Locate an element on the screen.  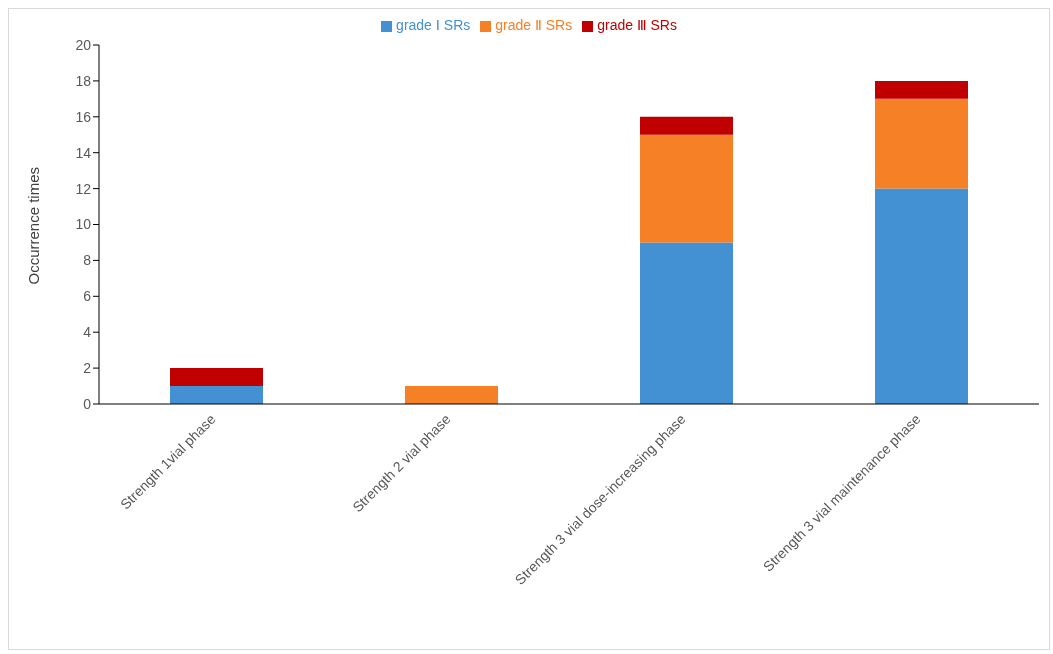
y-tick-label: 4 is located at coordinates (87, 332).